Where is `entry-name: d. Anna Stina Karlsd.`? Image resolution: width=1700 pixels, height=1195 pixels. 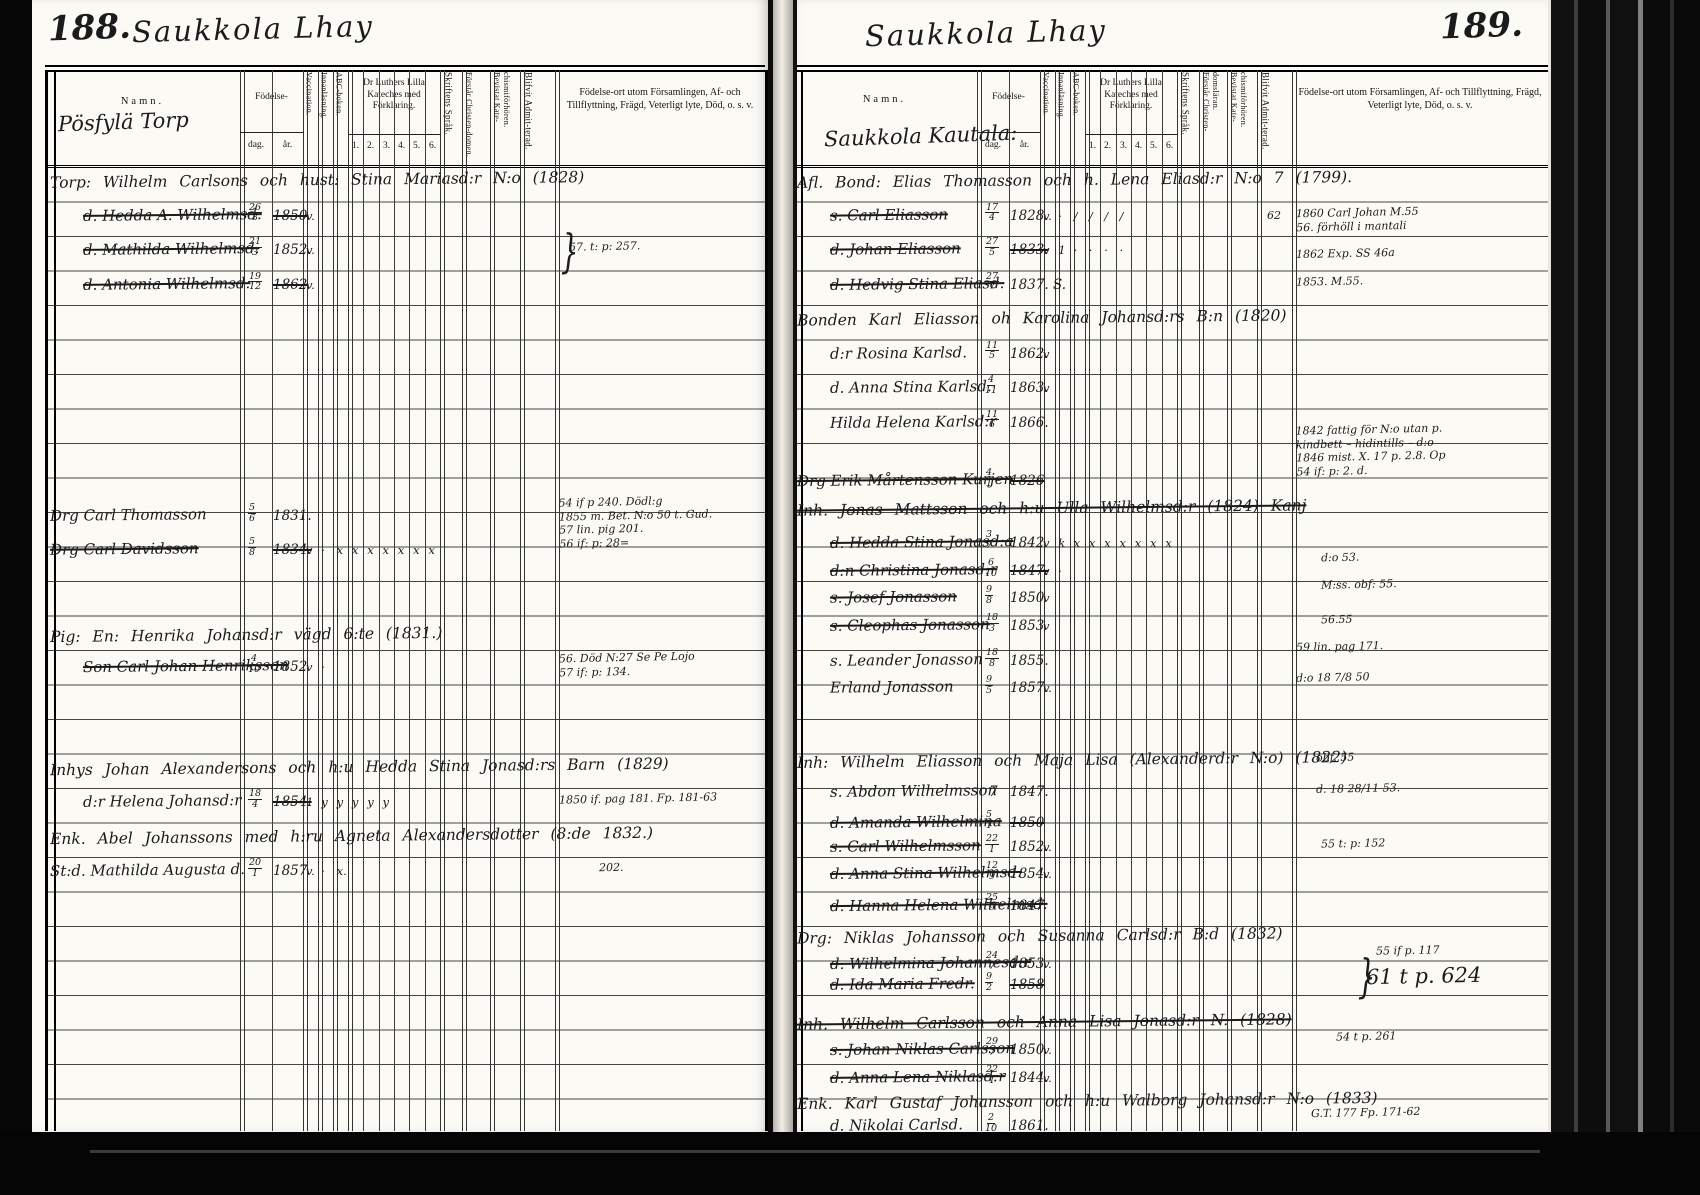 entry-name: d. Anna Stina Karlsd. is located at coordinates (910, 387).